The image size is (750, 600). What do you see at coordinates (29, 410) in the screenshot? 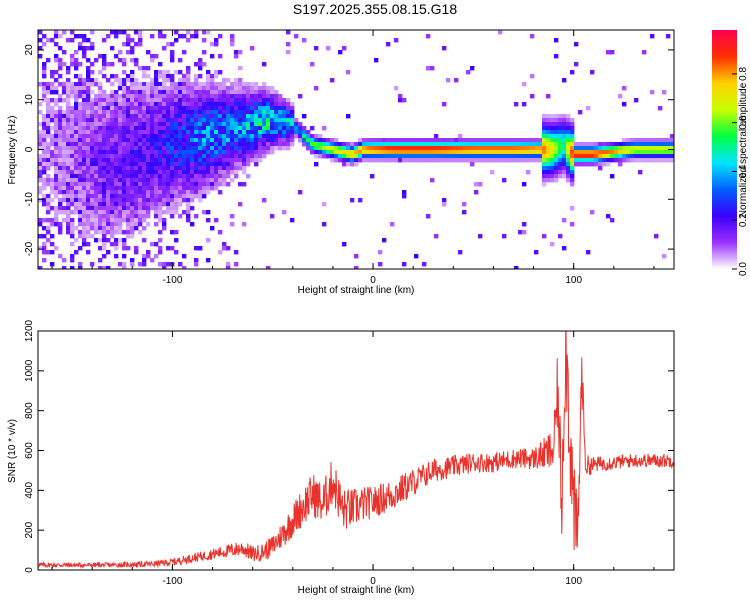
I see `y-tick-label: 800` at bounding box center [29, 410].